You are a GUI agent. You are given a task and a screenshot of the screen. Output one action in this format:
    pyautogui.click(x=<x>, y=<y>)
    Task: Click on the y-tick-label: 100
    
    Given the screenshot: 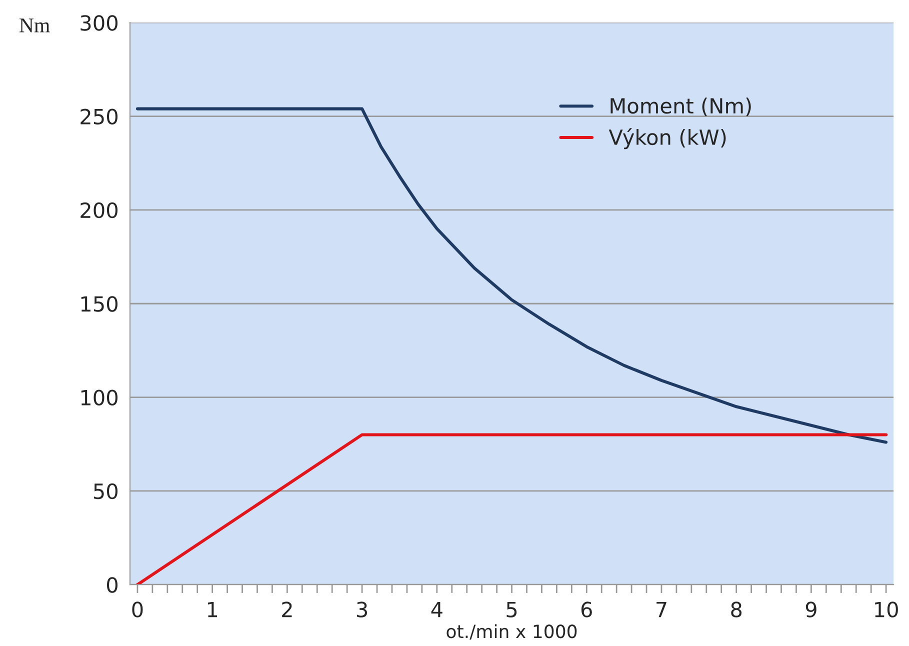 What is the action you would take?
    pyautogui.click(x=99, y=398)
    